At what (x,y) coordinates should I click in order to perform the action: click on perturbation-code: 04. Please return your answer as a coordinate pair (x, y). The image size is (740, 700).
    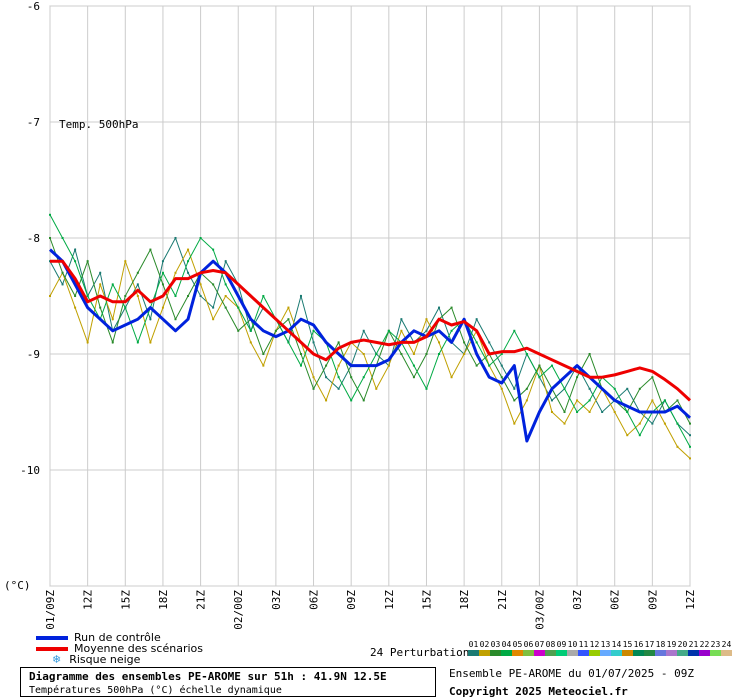
    Looking at the image, I should click on (506, 644).